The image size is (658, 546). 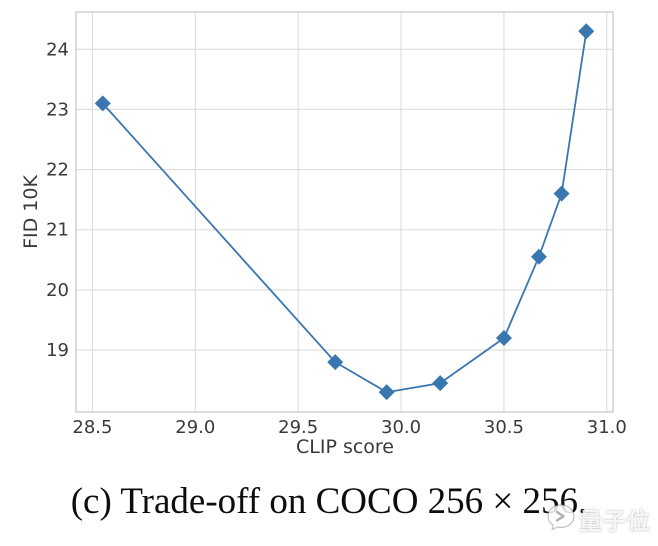 I want to click on y-axis-label: FID 10K, so click(x=31, y=212).